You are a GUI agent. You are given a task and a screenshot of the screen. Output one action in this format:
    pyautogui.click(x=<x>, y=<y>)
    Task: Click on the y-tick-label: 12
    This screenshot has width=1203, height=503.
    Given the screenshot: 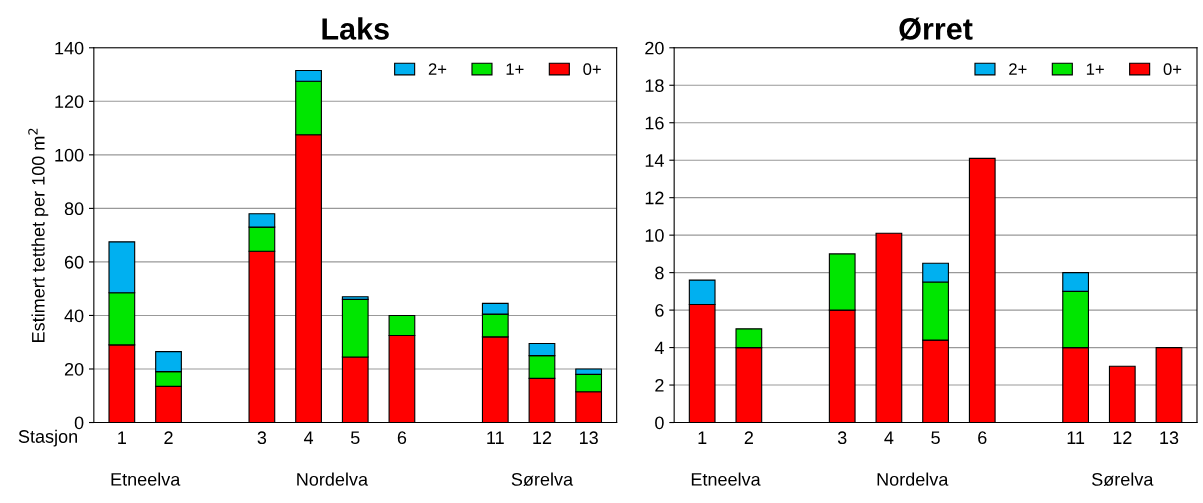 What is the action you would take?
    pyautogui.click(x=654, y=198)
    